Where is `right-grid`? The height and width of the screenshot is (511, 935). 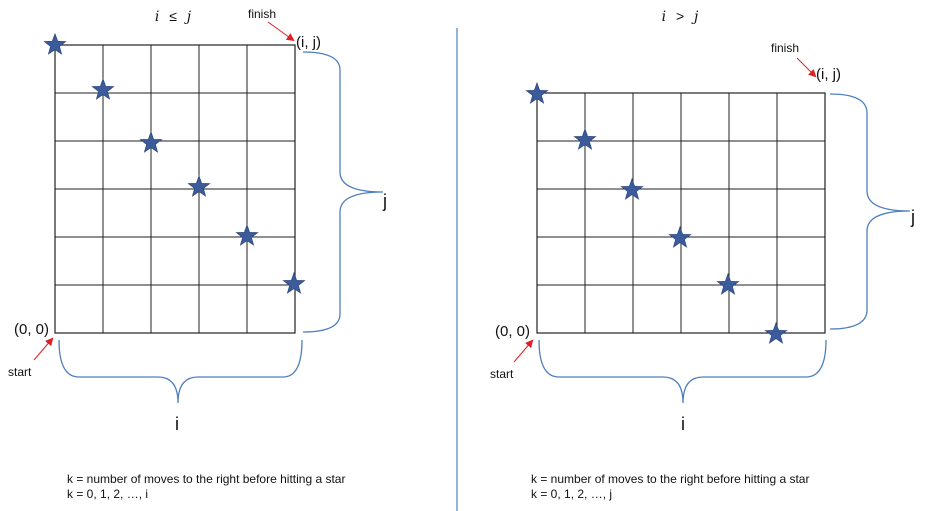 right-grid is located at coordinates (681, 213).